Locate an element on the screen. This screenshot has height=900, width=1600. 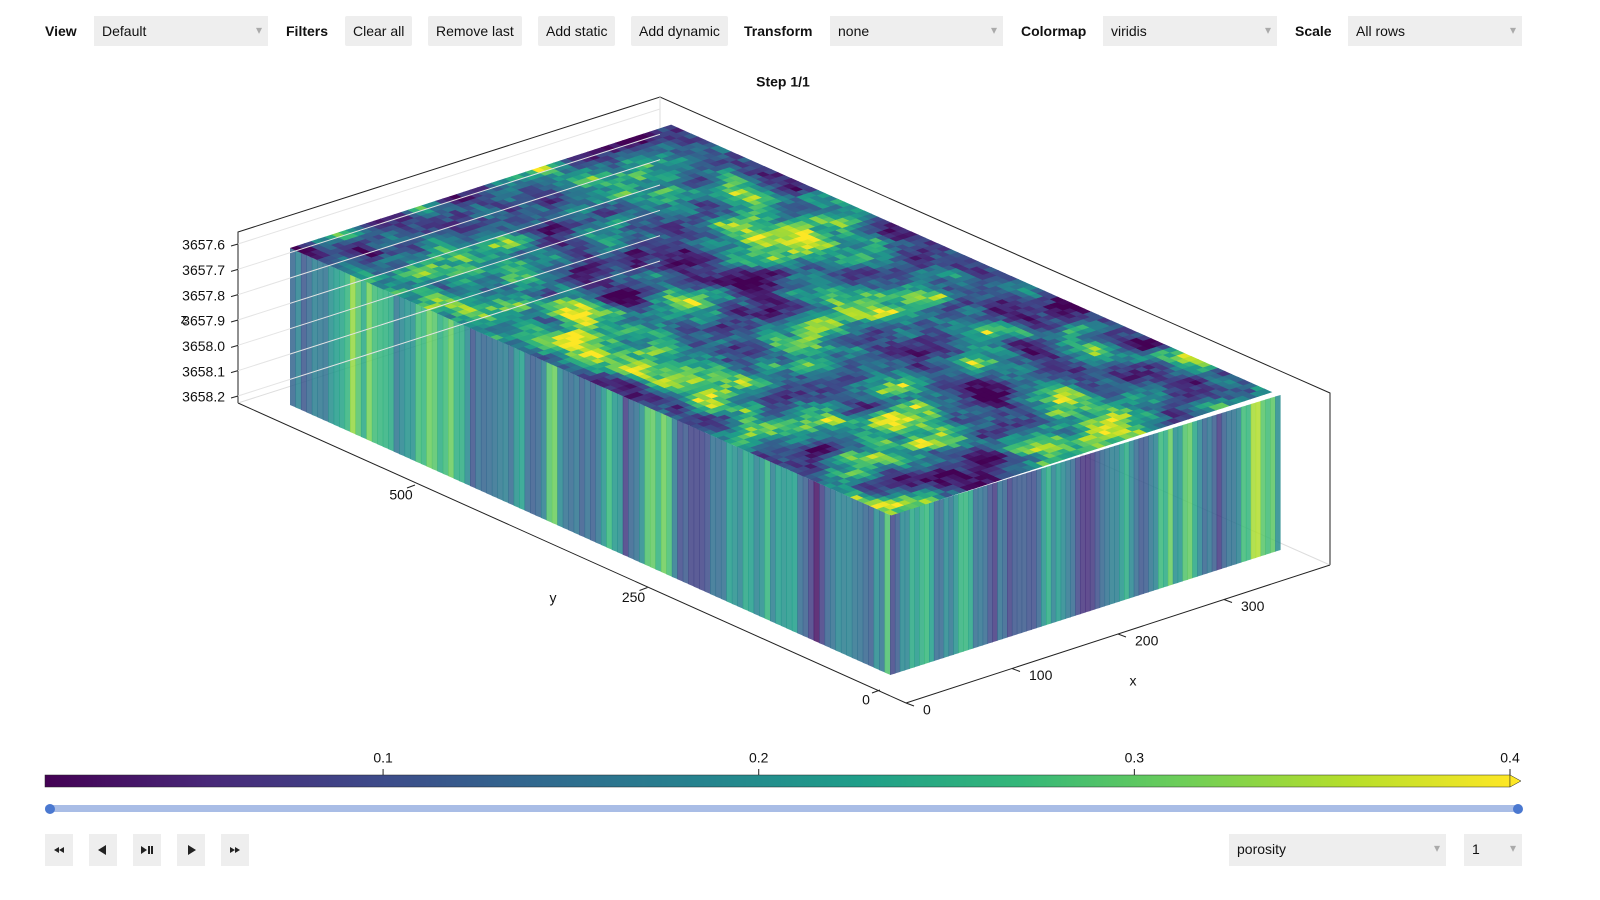
colormap-dropdown: viridis is located at coordinates (1190, 31).